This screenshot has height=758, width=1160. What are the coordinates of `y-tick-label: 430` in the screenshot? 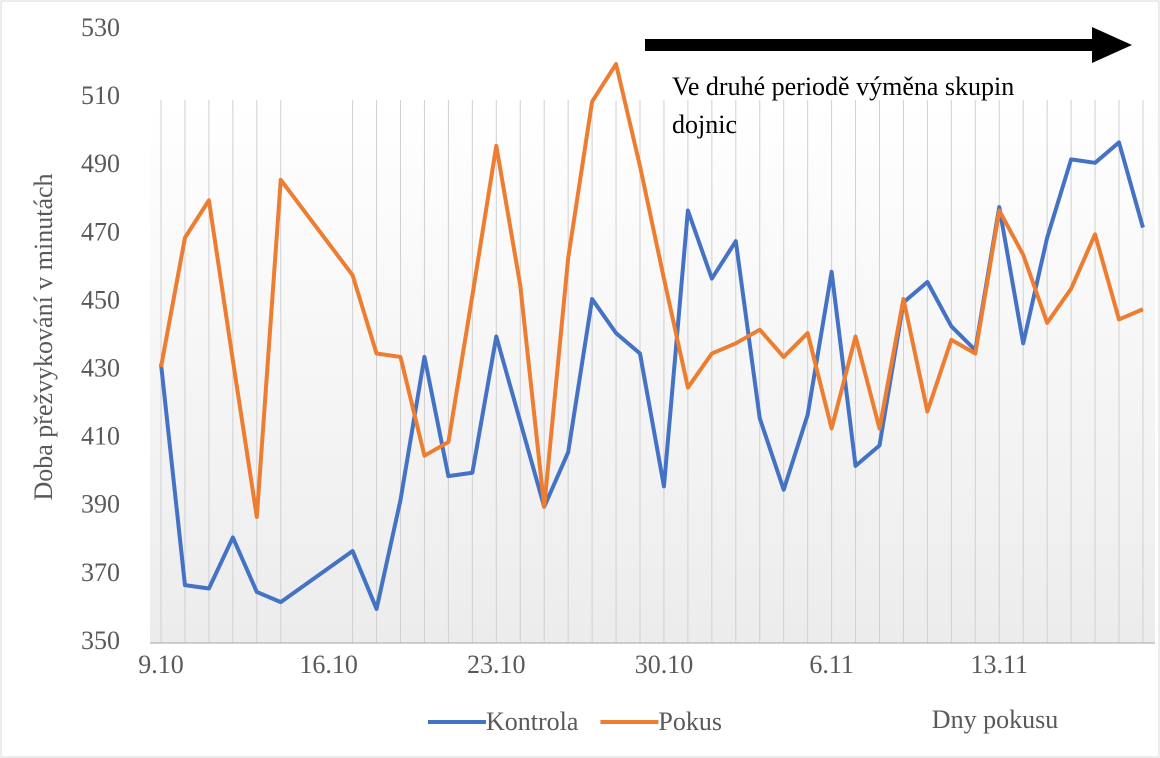 It's located at (100, 368).